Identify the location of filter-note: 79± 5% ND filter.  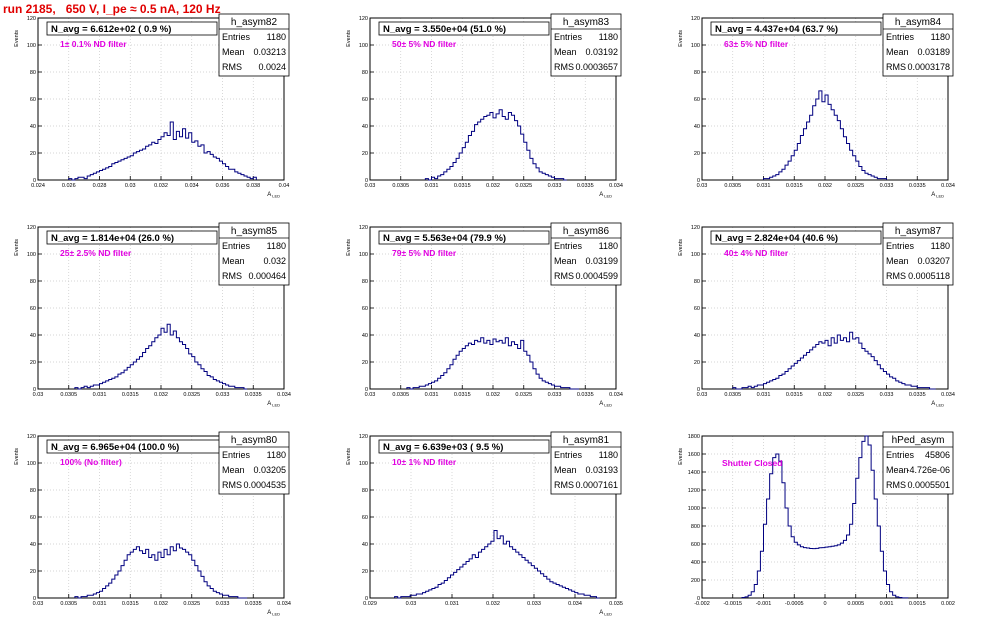
(424, 253).